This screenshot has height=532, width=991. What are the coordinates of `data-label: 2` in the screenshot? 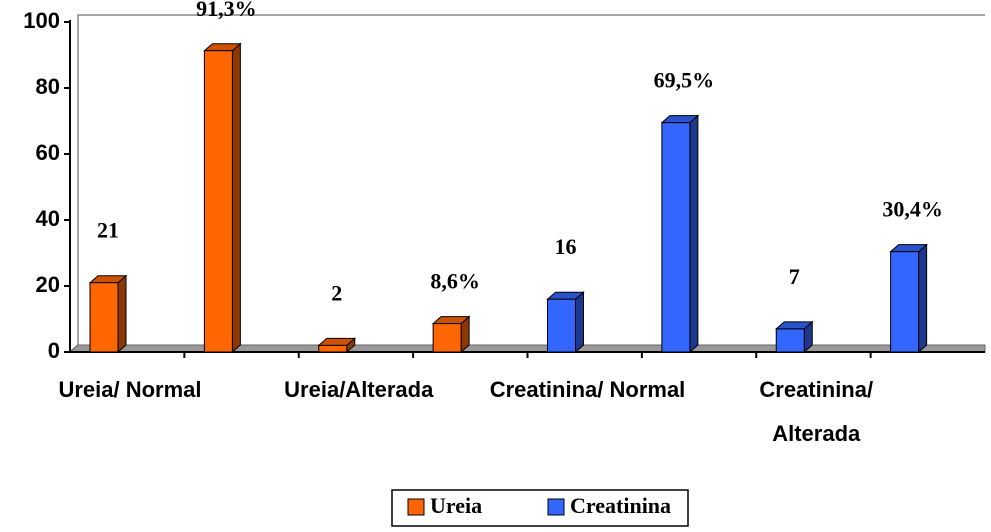 It's located at (336, 292).